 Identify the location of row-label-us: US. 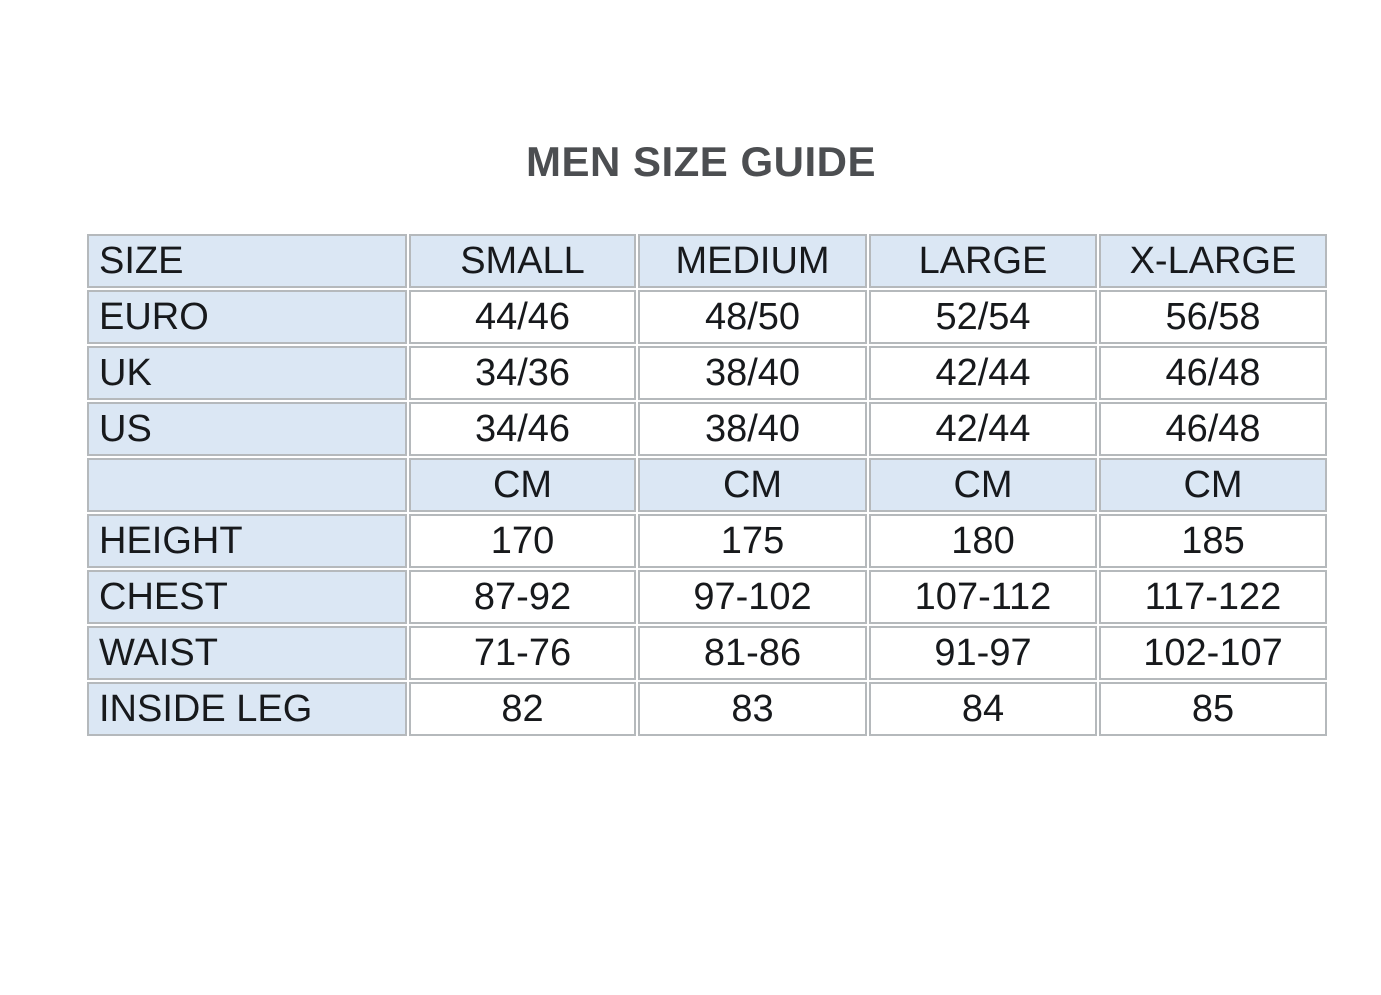
(247, 429).